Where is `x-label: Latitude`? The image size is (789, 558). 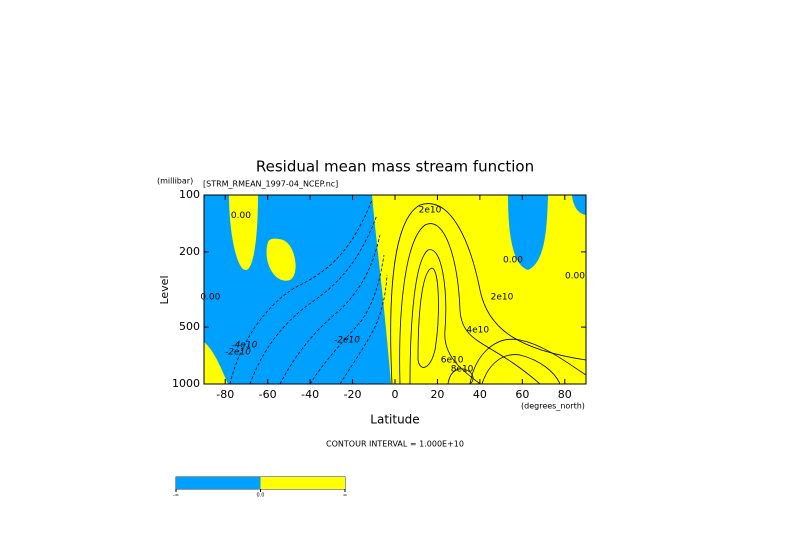 x-label: Latitude is located at coordinates (394, 420).